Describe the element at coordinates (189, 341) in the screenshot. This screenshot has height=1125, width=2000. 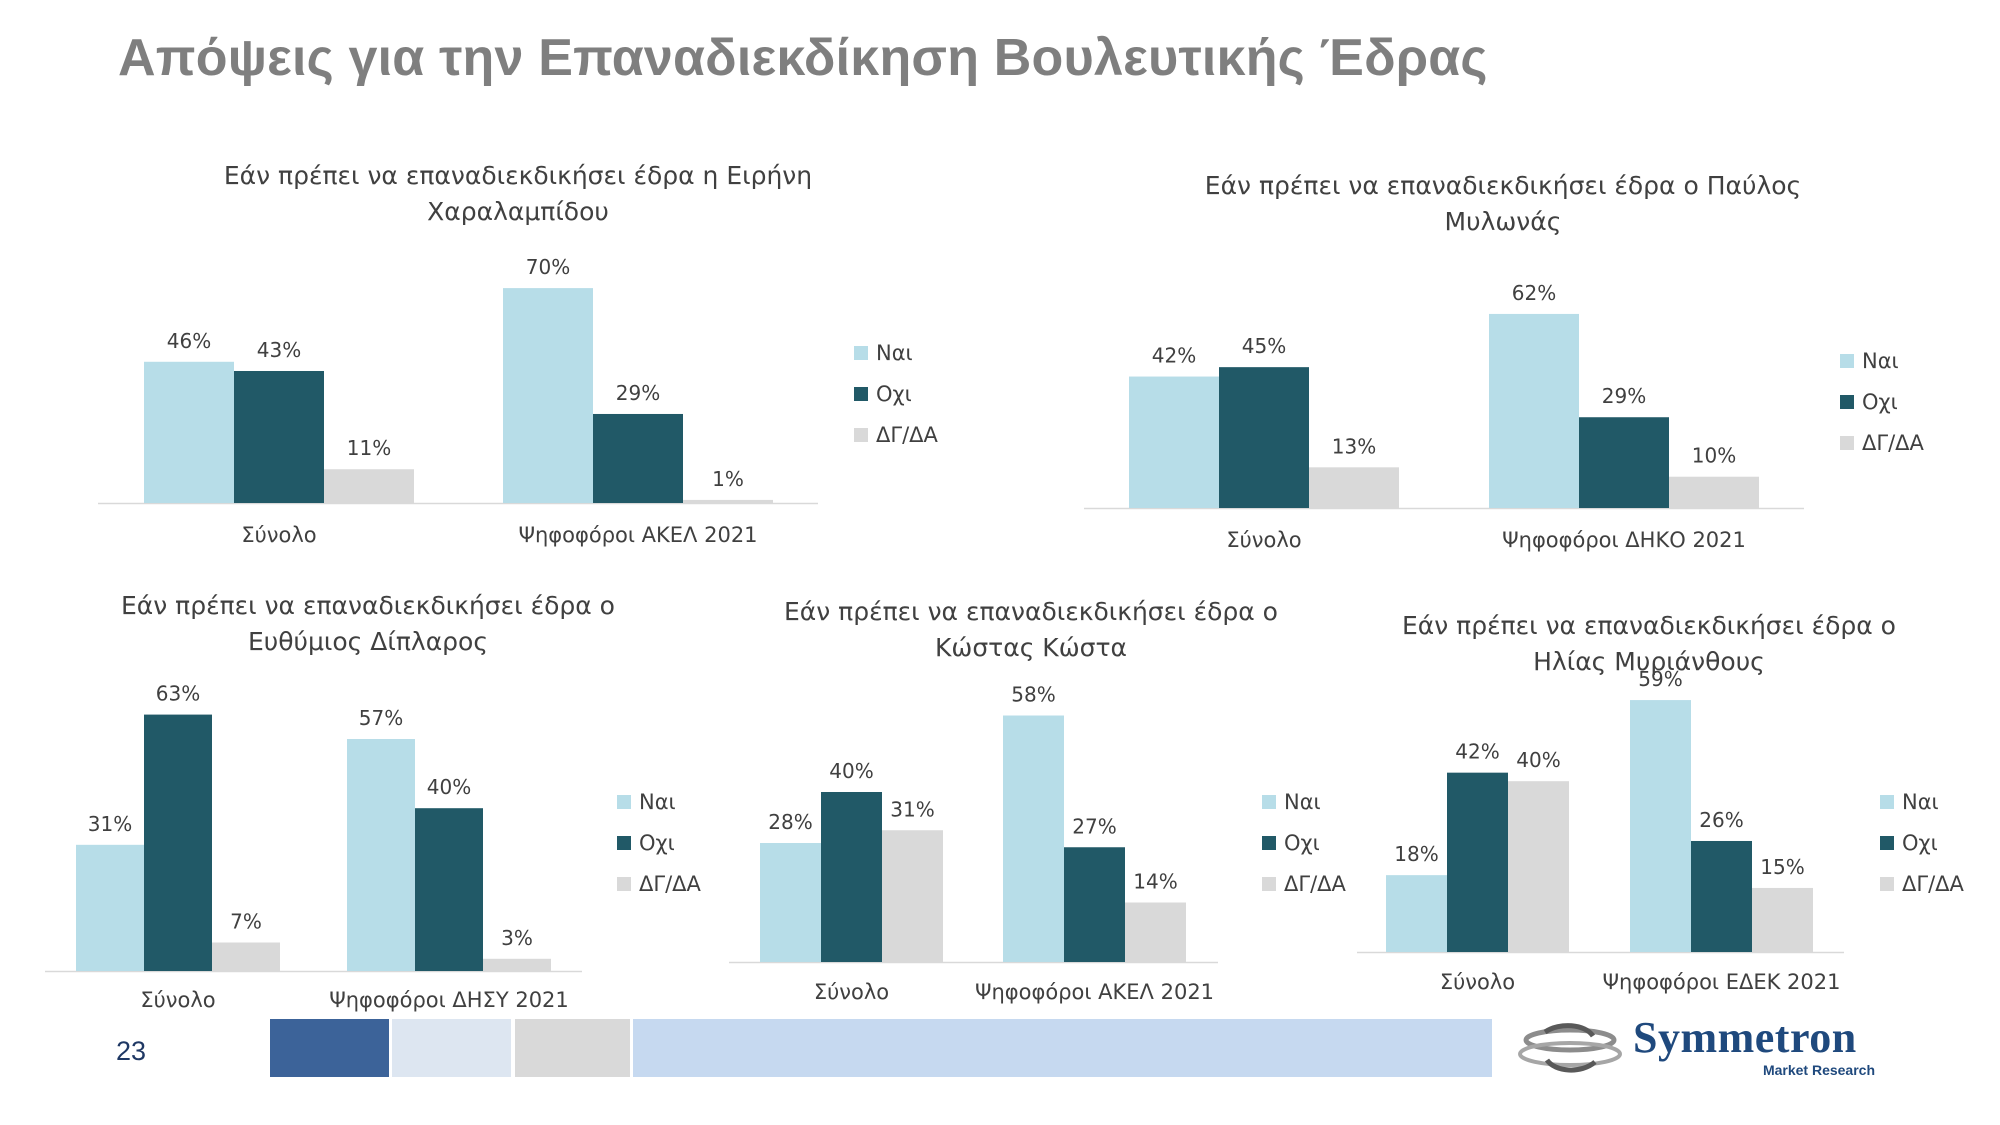
I see `data-label: 46%` at that location.